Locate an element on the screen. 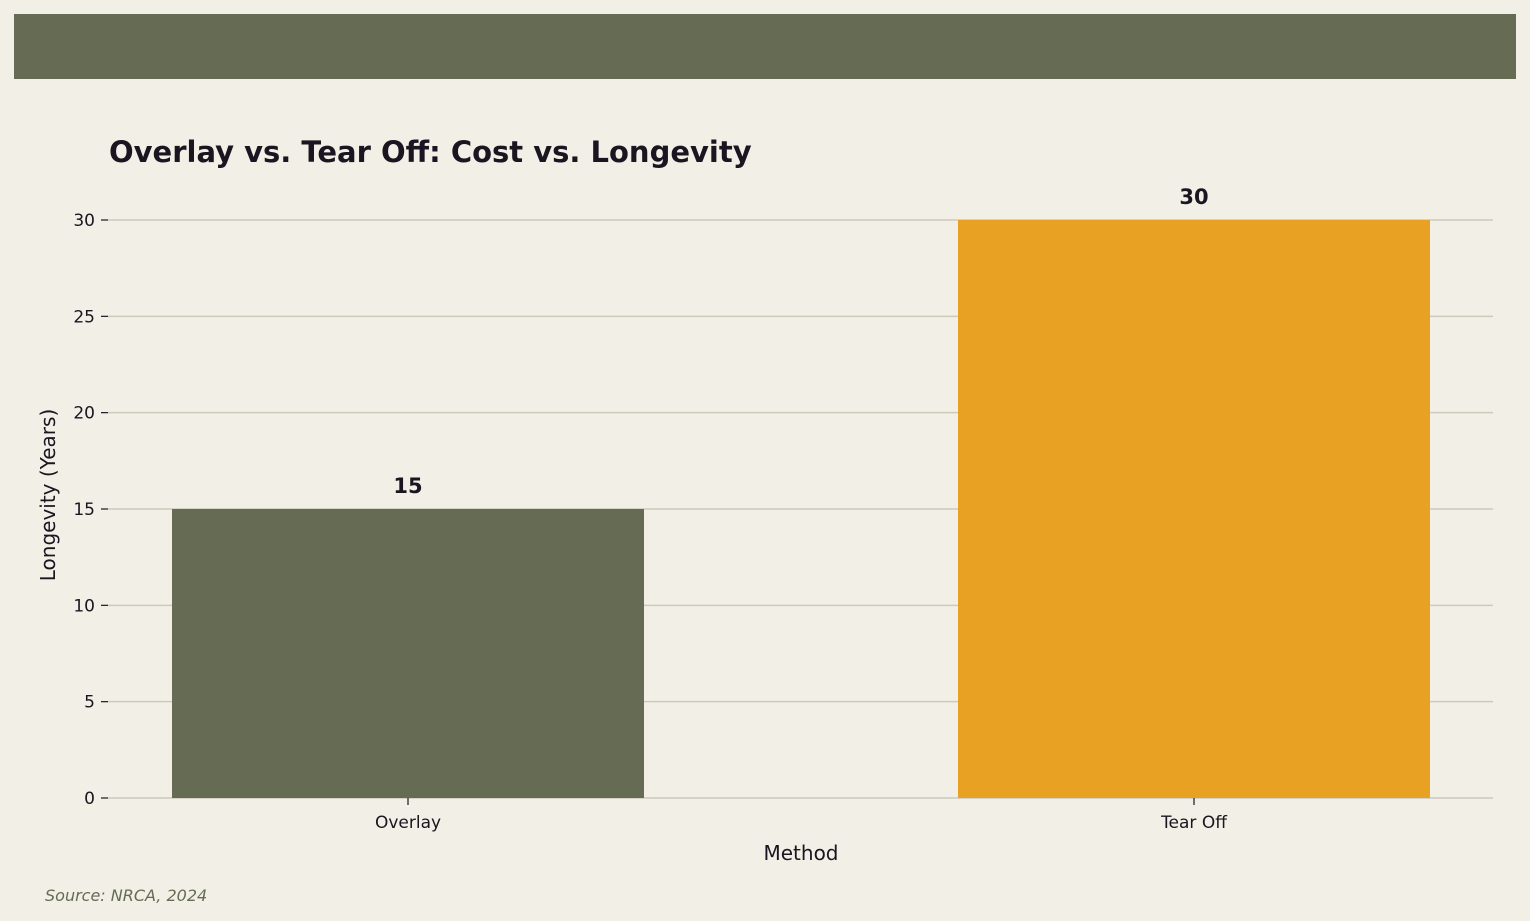 This screenshot has width=1530, height=921. y-tick-label: 20 is located at coordinates (84, 414).